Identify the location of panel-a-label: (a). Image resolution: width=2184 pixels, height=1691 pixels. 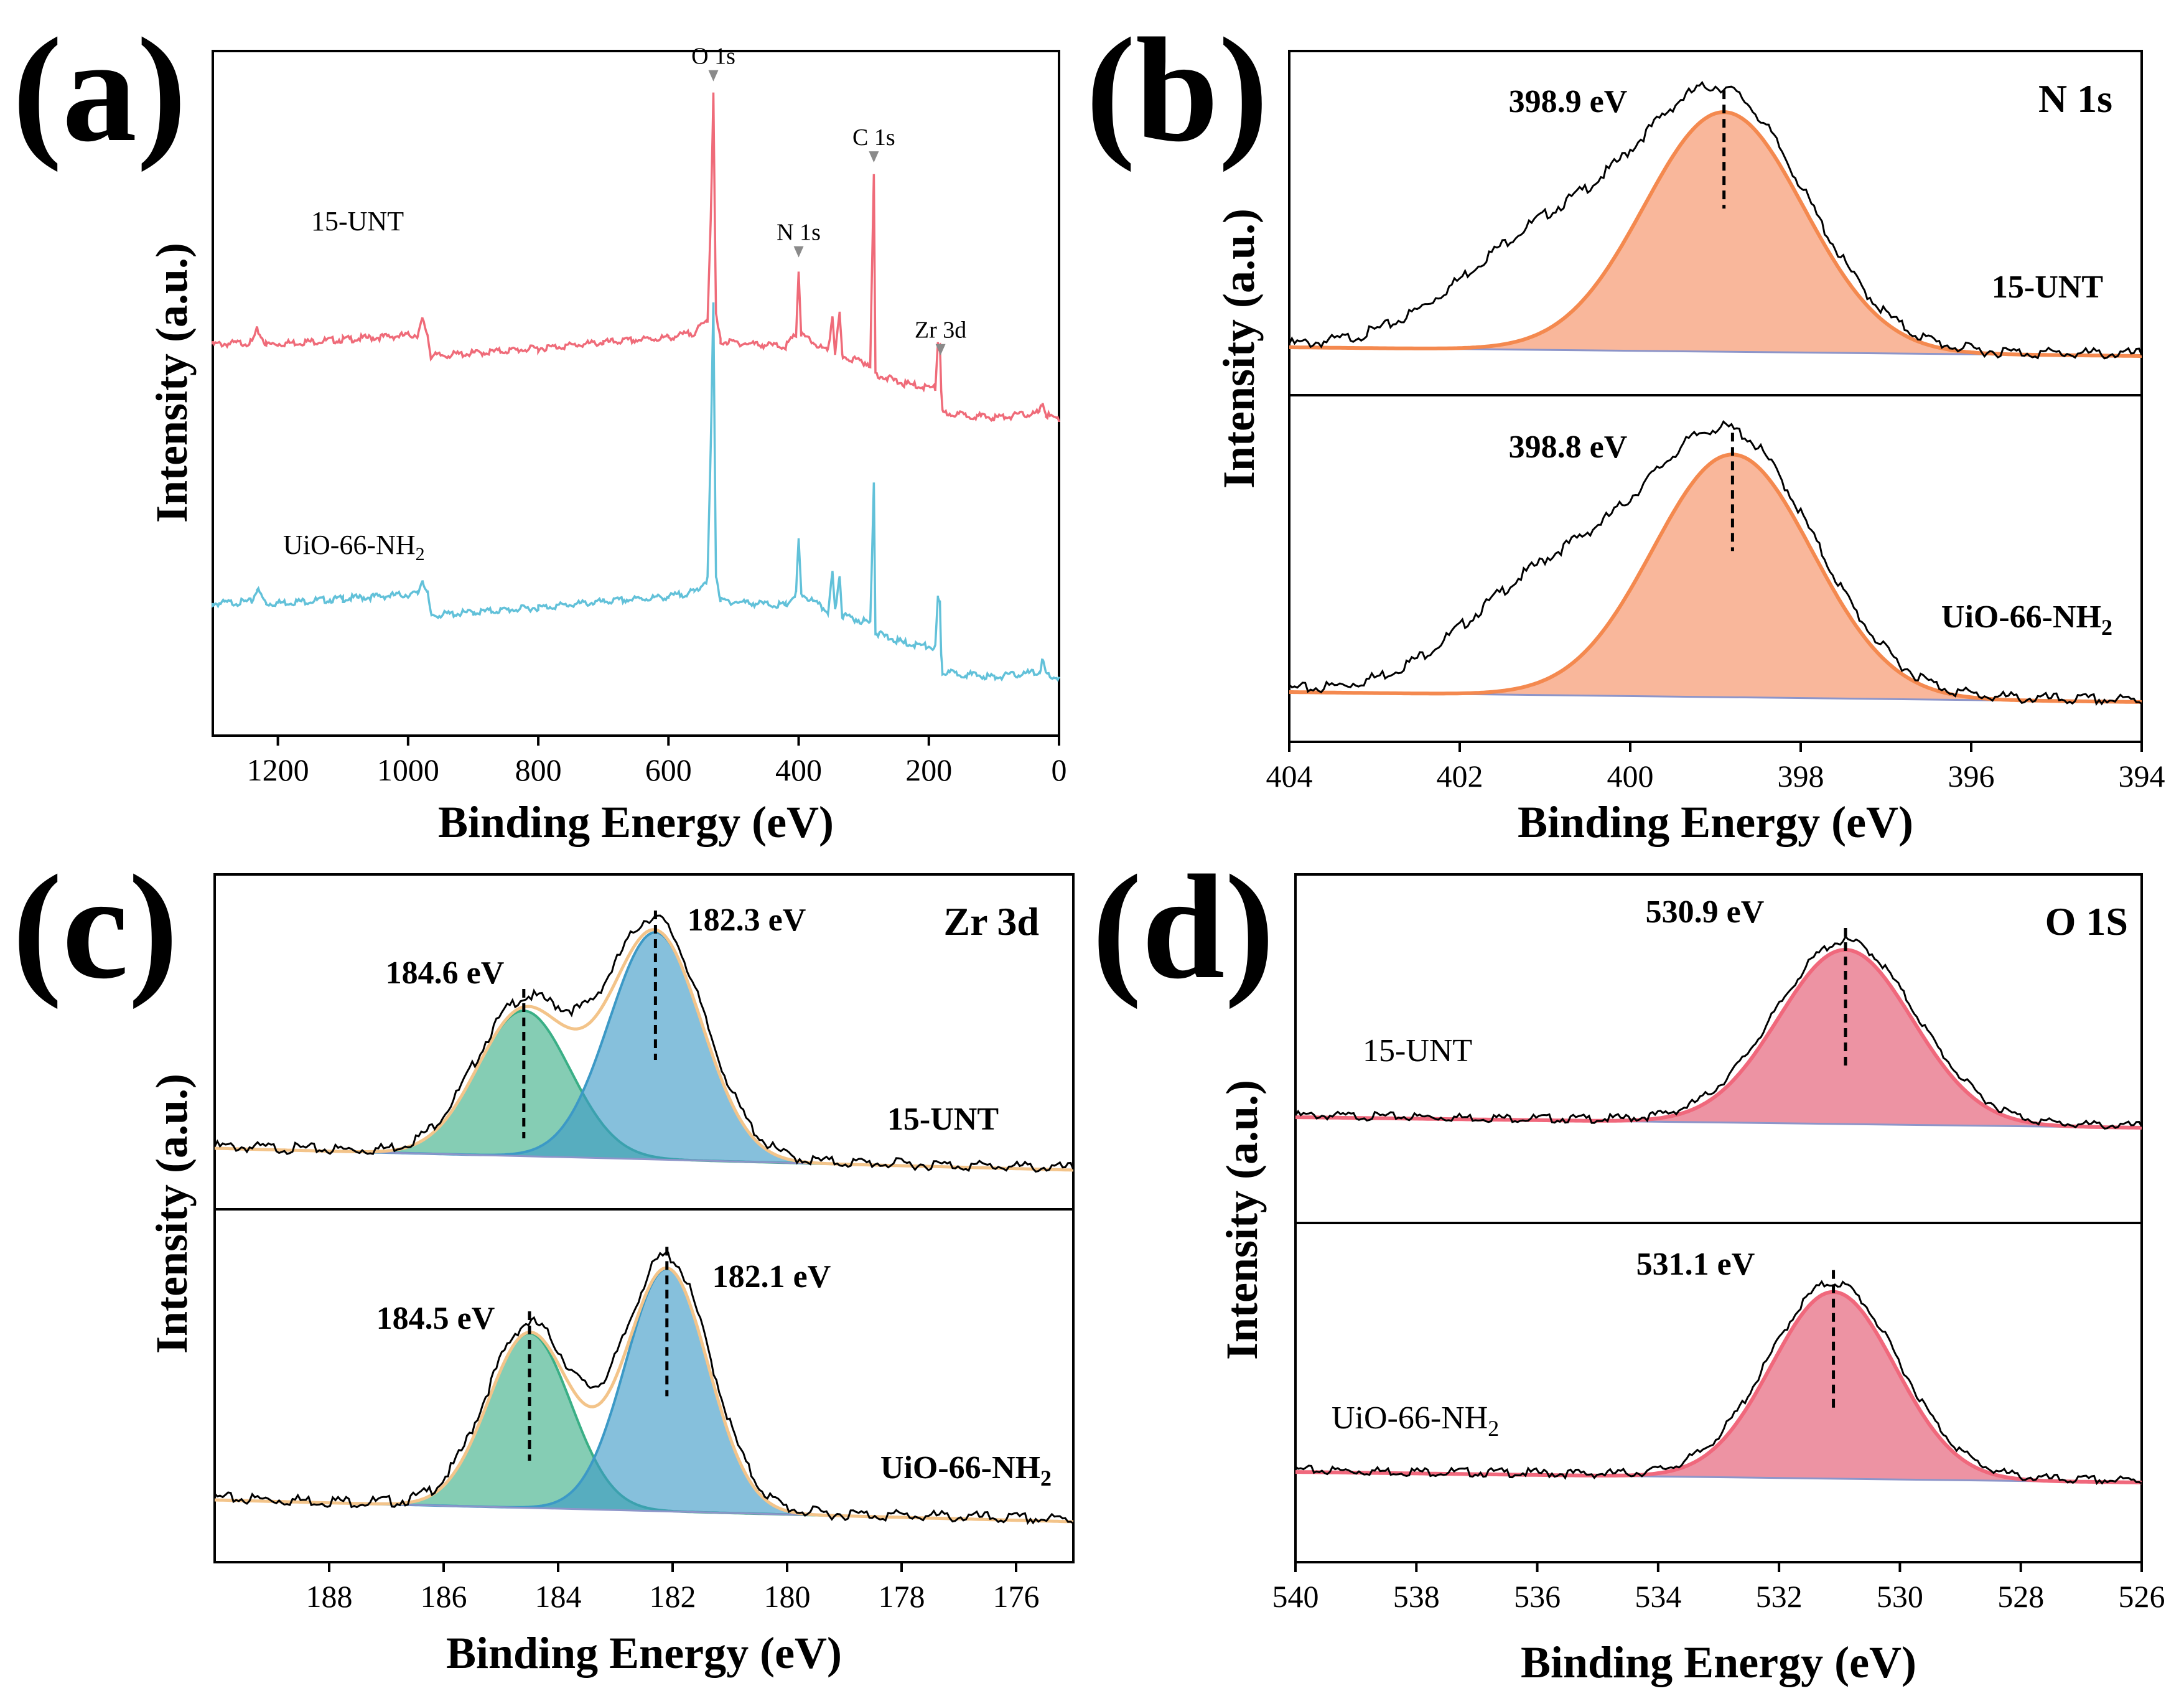
(100, 89).